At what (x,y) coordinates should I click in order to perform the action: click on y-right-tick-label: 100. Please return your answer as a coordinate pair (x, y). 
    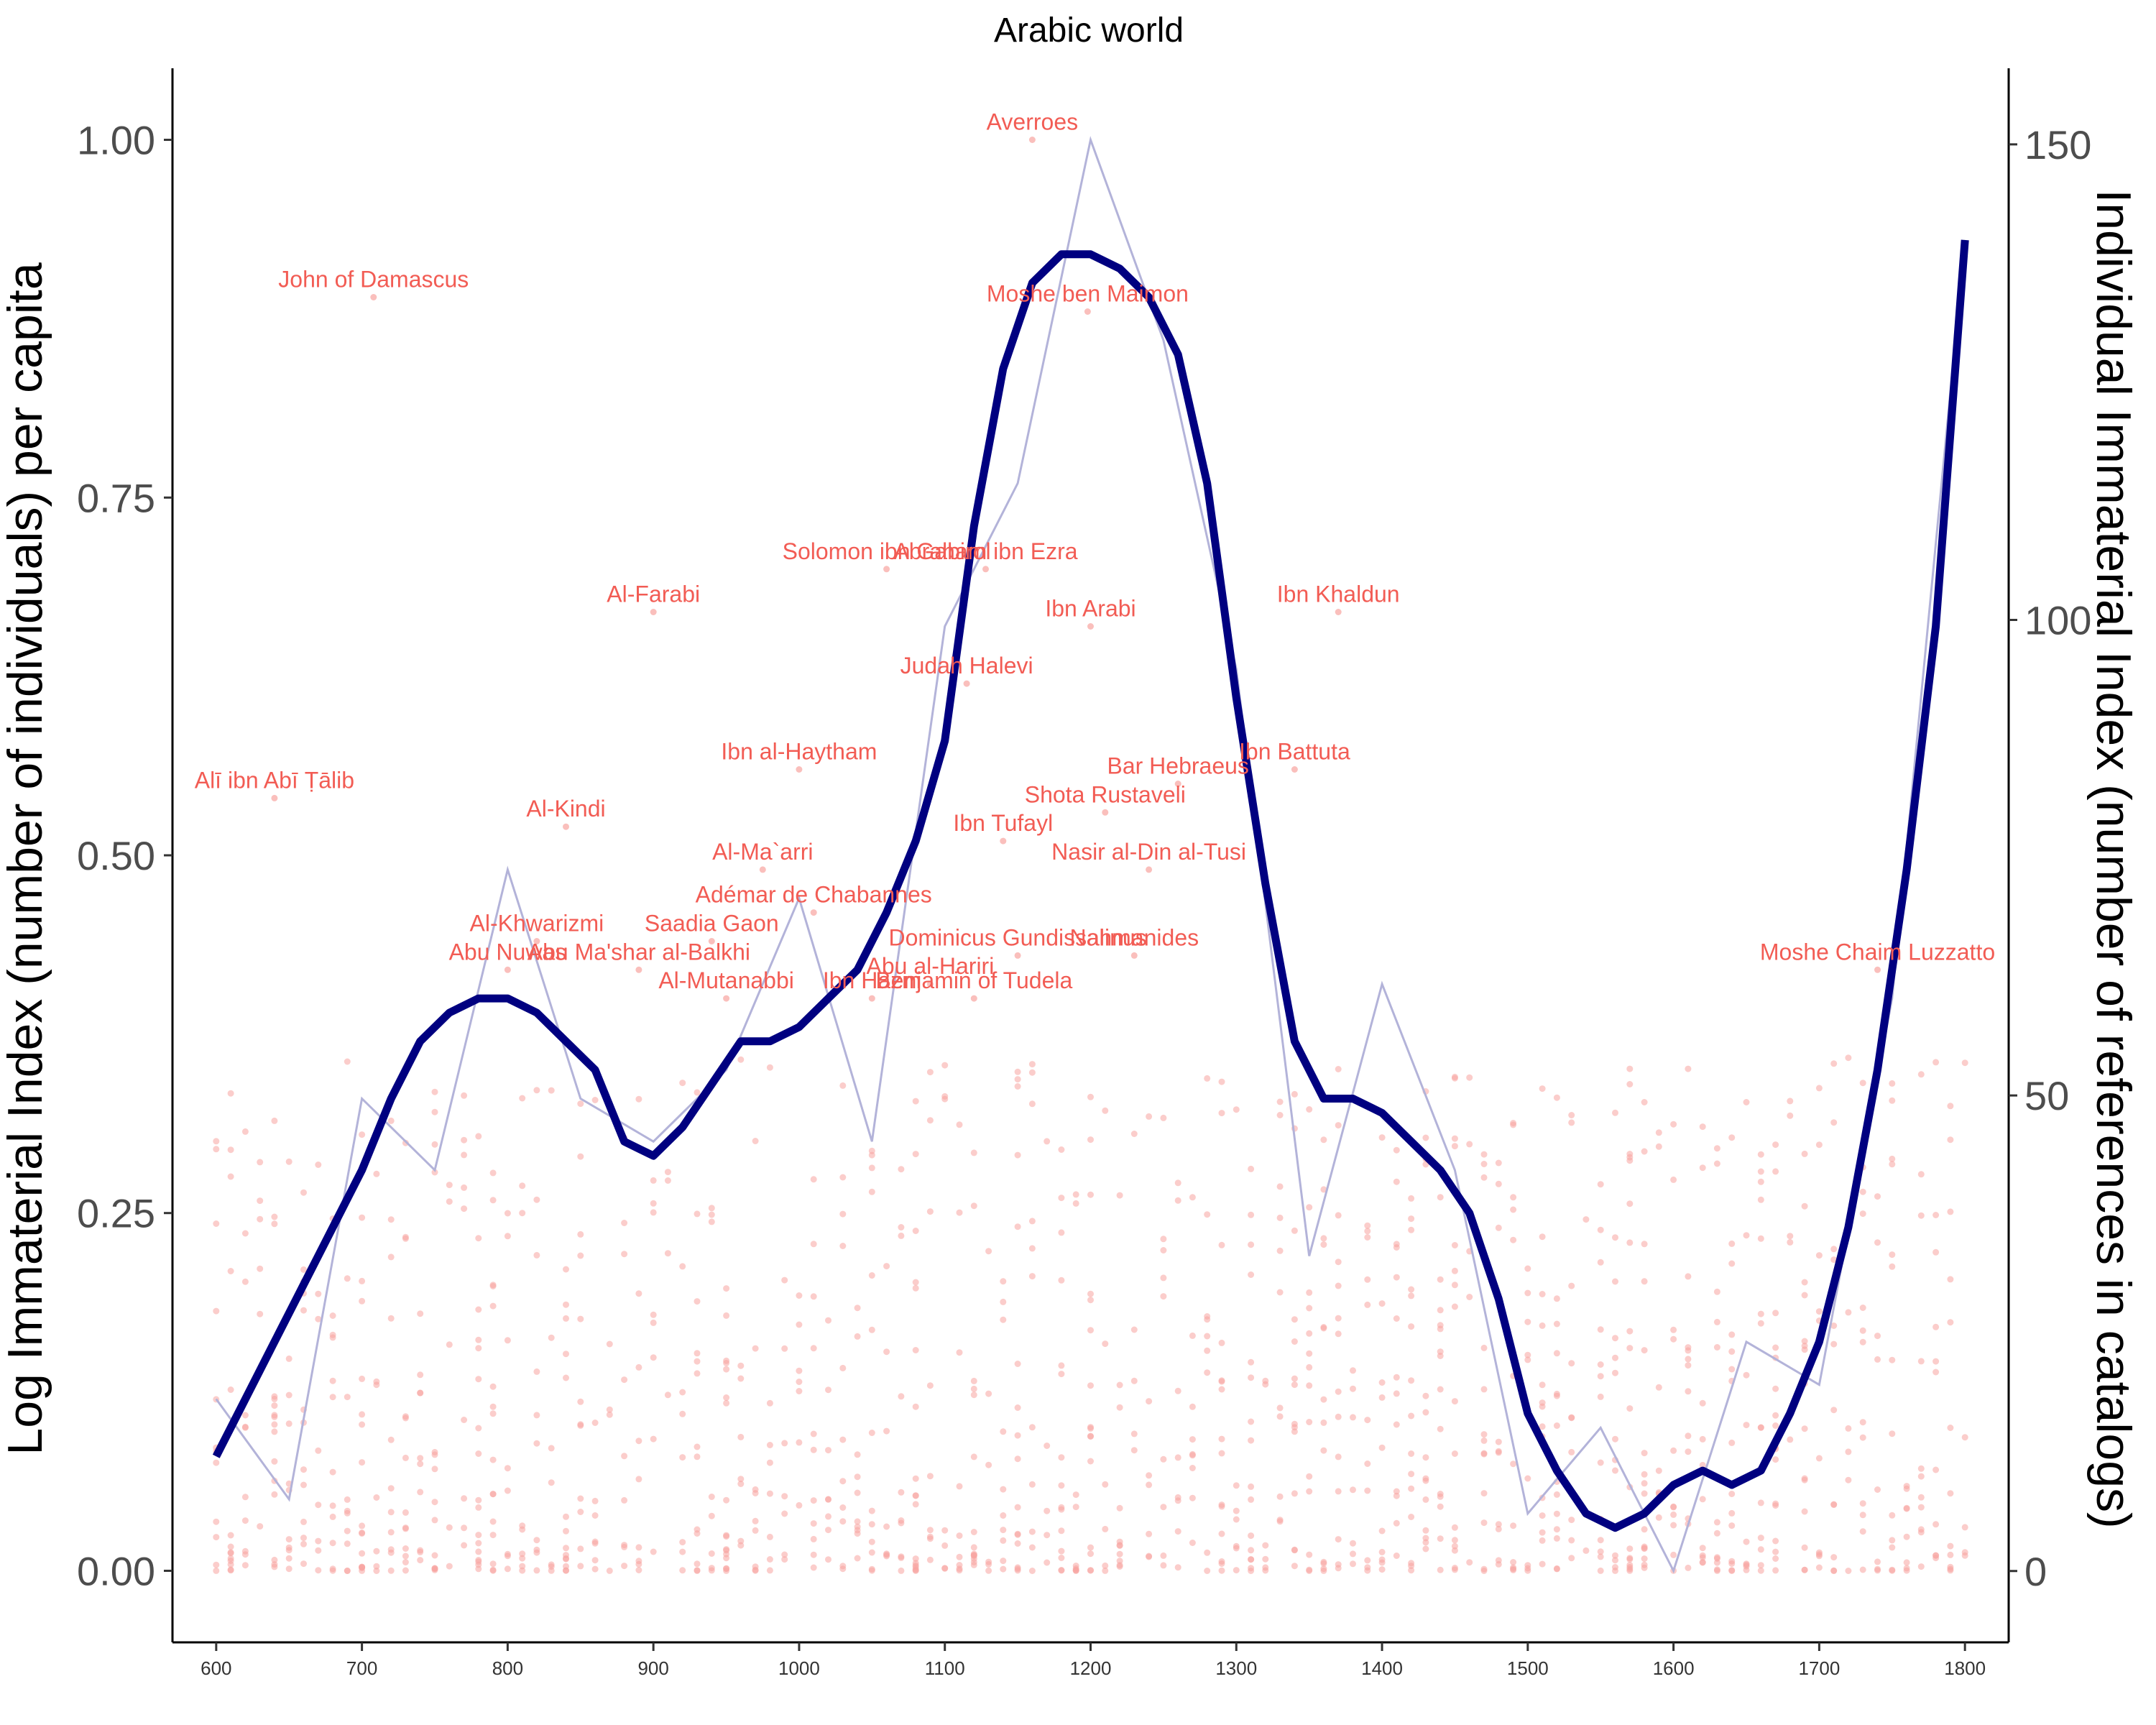
    Looking at the image, I should click on (2057, 620).